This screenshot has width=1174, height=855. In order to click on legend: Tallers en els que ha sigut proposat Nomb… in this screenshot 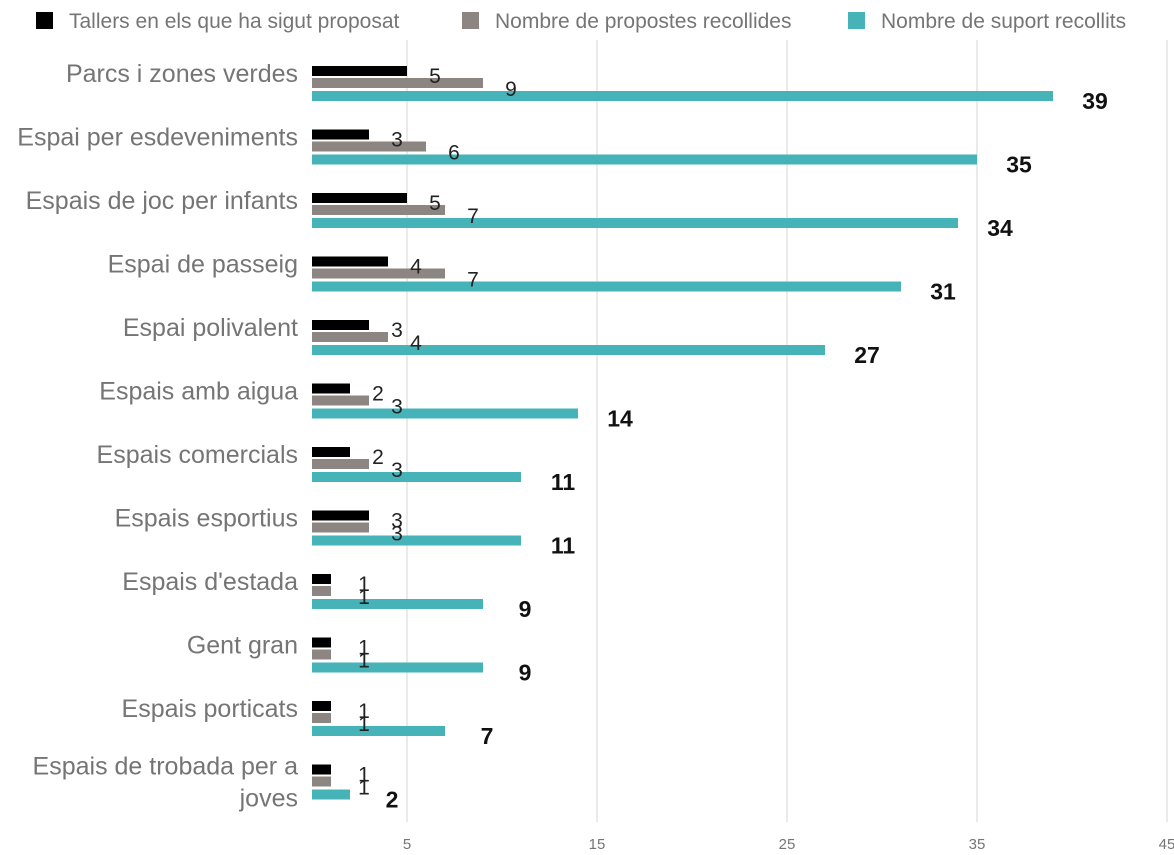, I will do `click(581, 21)`.